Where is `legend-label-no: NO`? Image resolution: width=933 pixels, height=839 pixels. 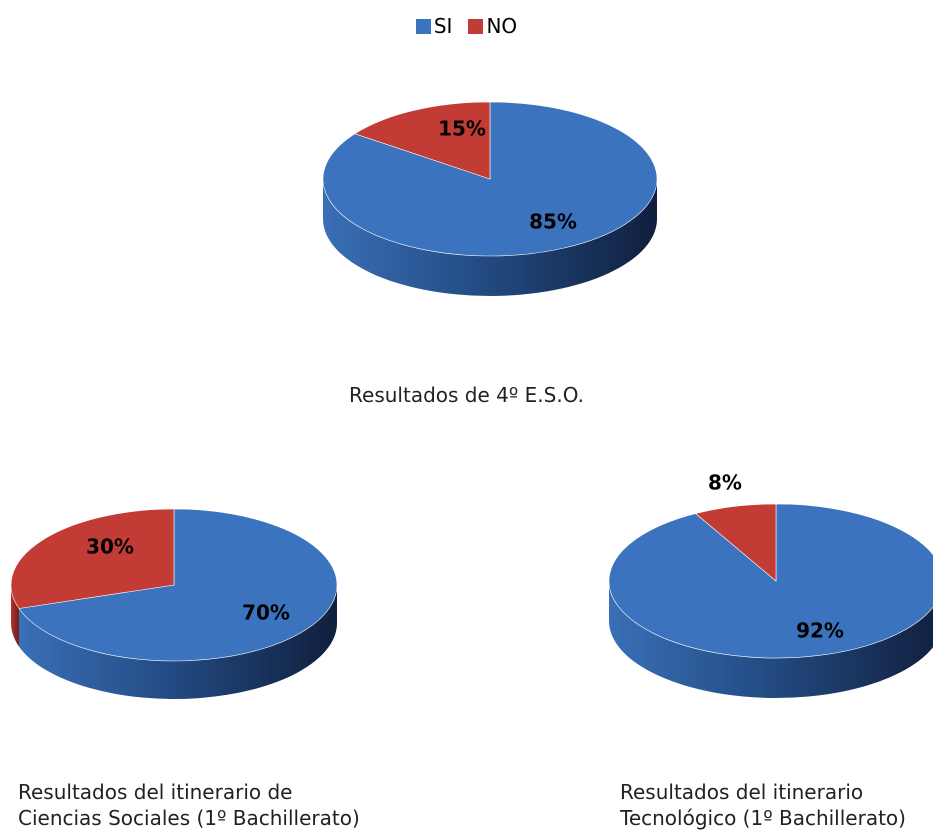 legend-label-no: NO is located at coordinates (502, 26).